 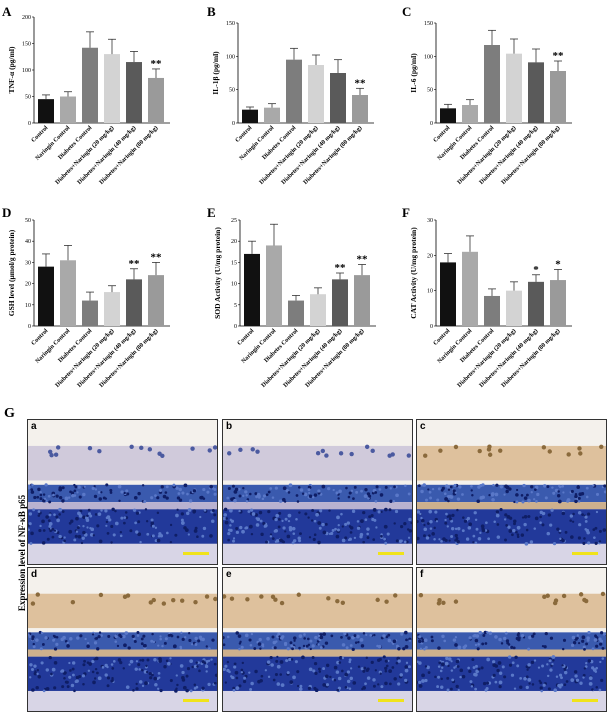 I want to click on y-tick-label: 15, so click(x=234, y=263).